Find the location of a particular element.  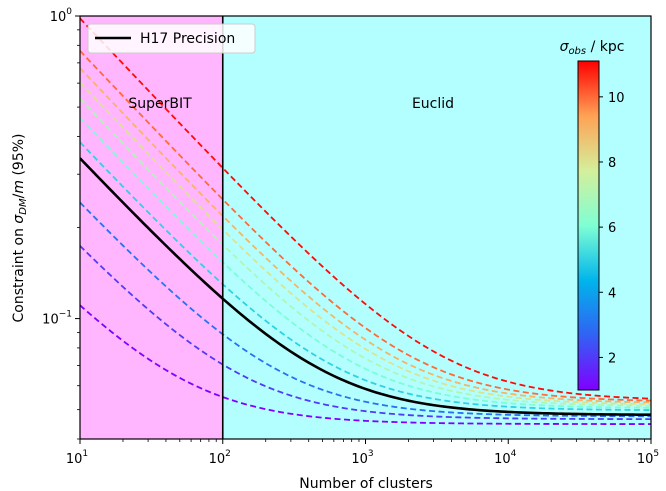

colorbar-ticks: 2 4 6 8 10 is located at coordinates (612, 228).